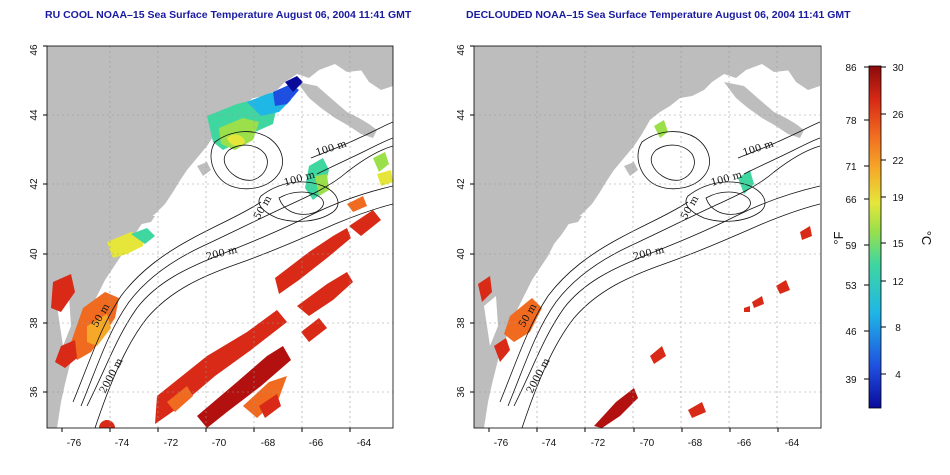  Describe the element at coordinates (851, 167) in the screenshot. I see `colorbar-f-tick: 71` at that location.